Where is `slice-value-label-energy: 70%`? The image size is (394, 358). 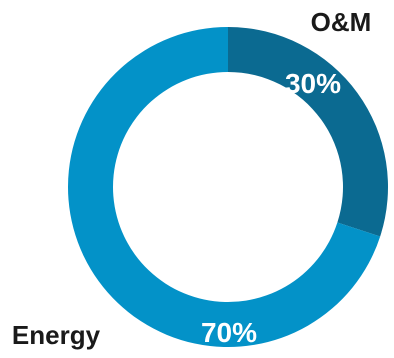 slice-value-label-energy: 70% is located at coordinates (229, 332).